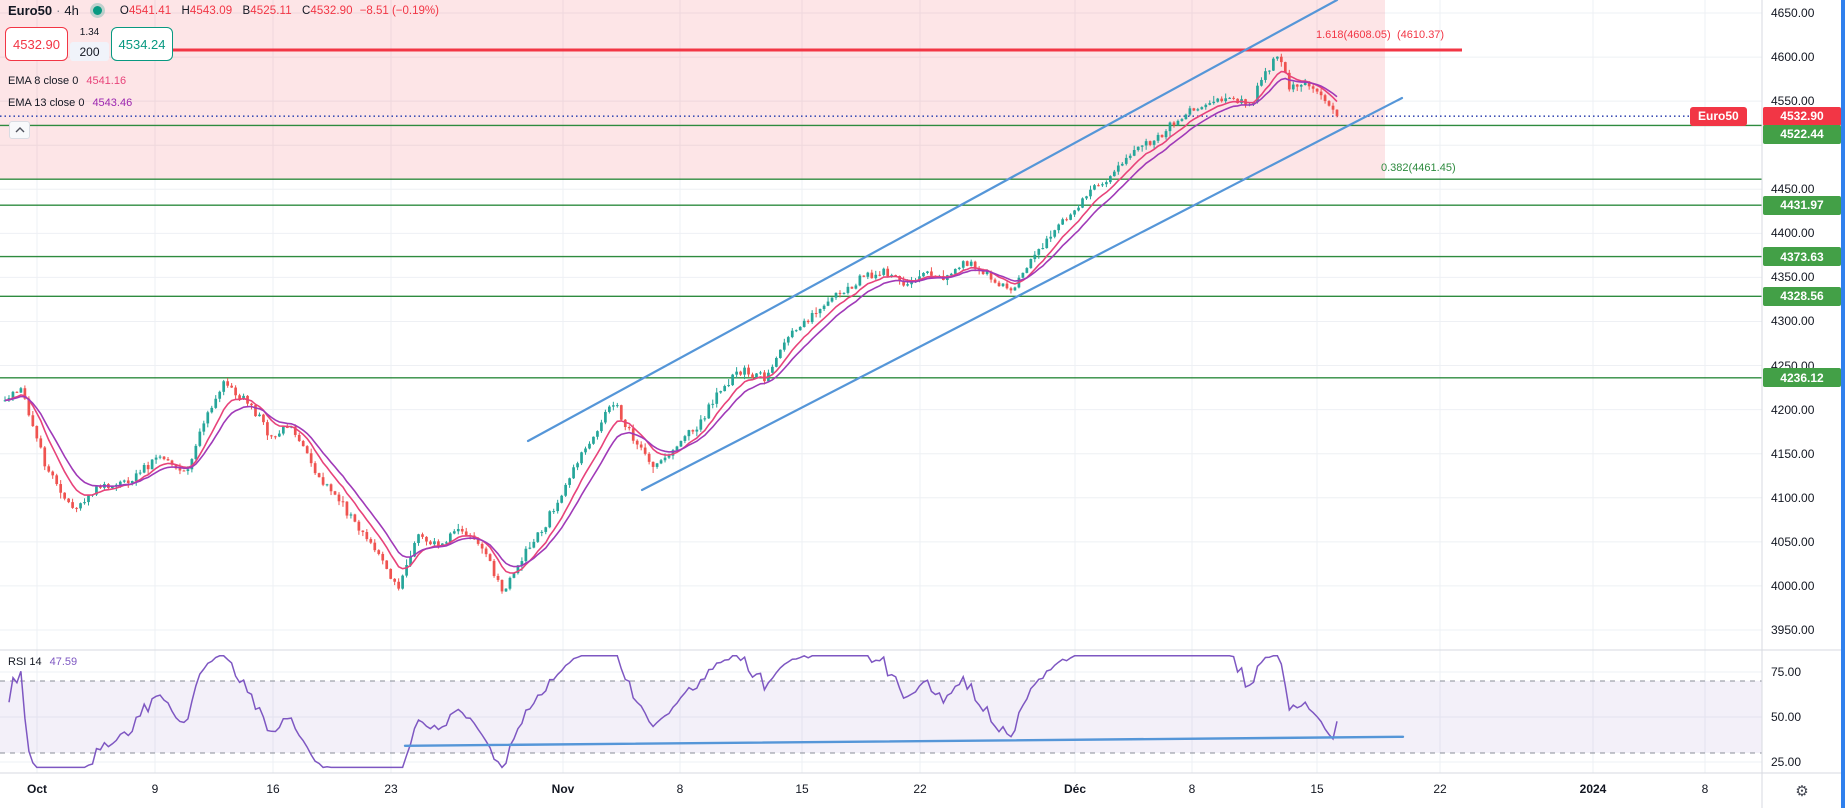 The image size is (1845, 808). I want to click on open-value: 4541.41, so click(150, 10).